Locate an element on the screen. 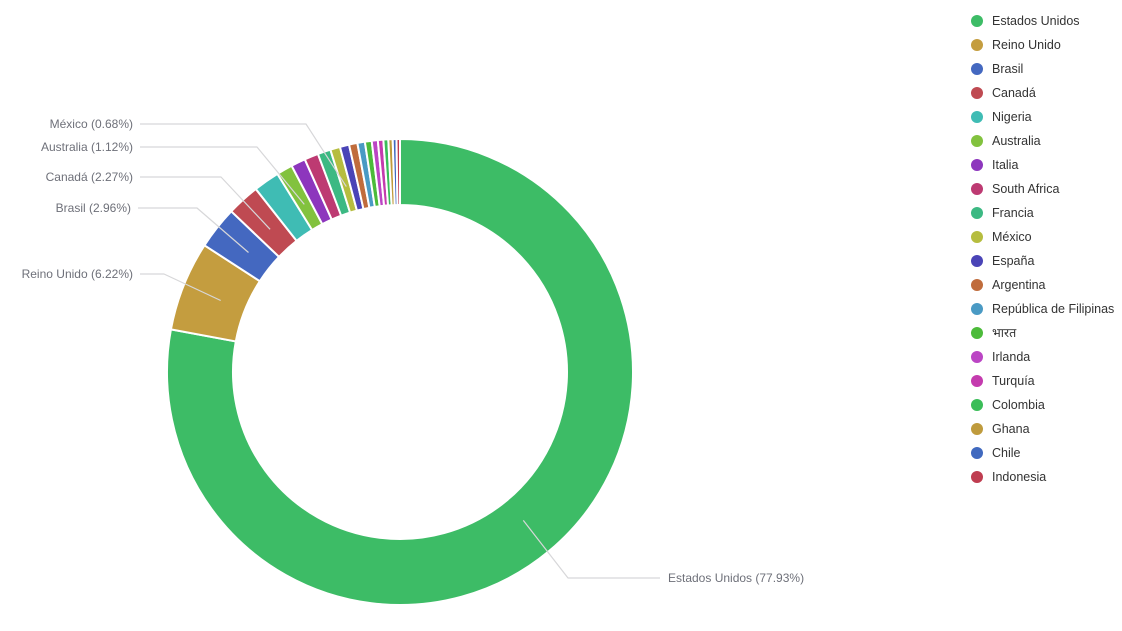  legend-label-reino-unido: Reino Unido is located at coordinates (1026, 45).